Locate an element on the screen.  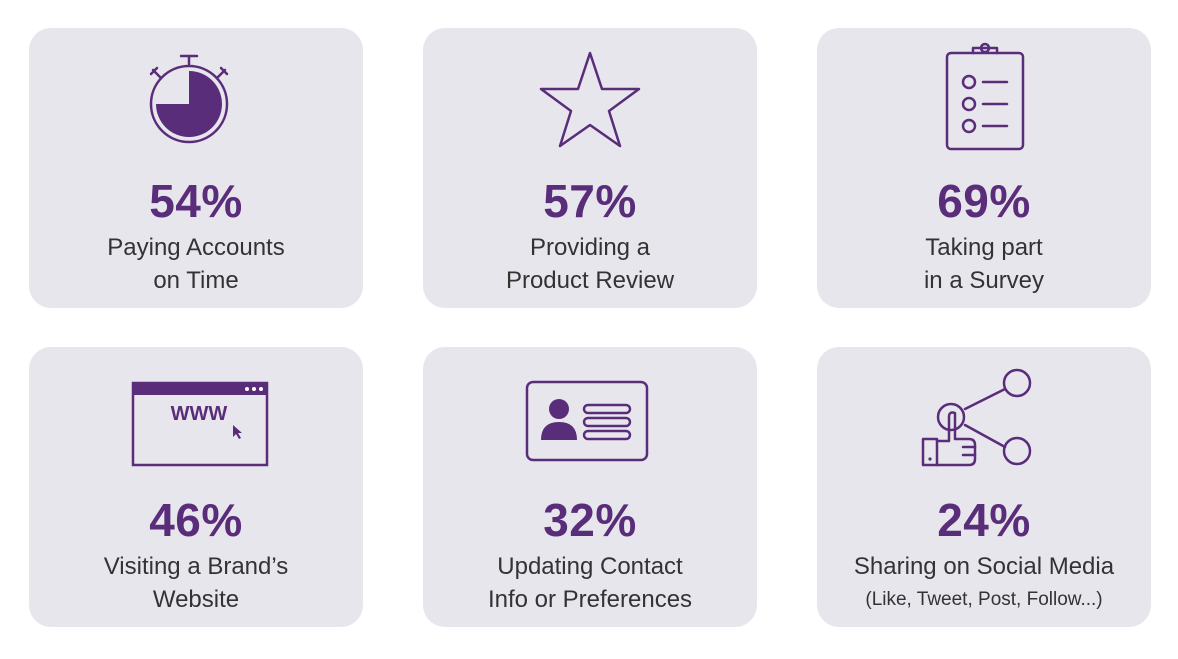
star-icon is located at coordinates (590, 99).